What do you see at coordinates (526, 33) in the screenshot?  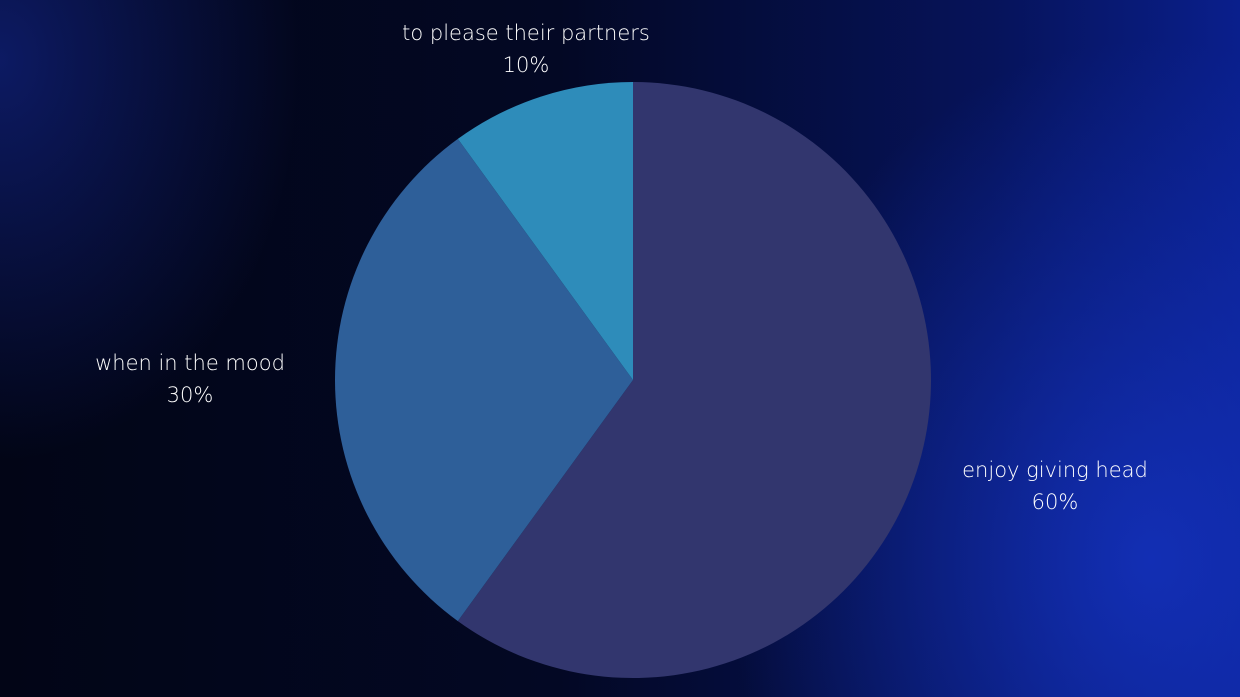 I see `slice-label: to please their partners` at bounding box center [526, 33].